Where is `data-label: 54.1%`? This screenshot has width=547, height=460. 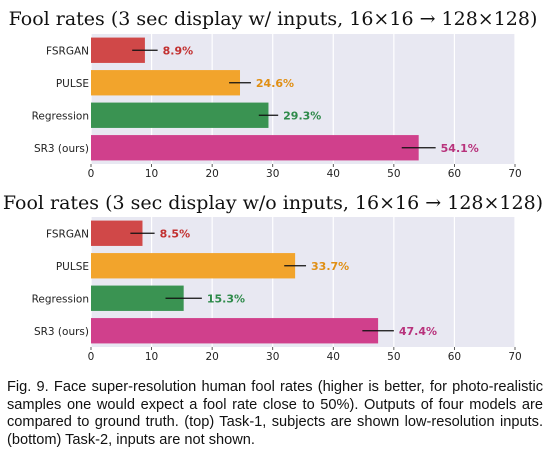
data-label: 54.1% is located at coordinates (460, 148).